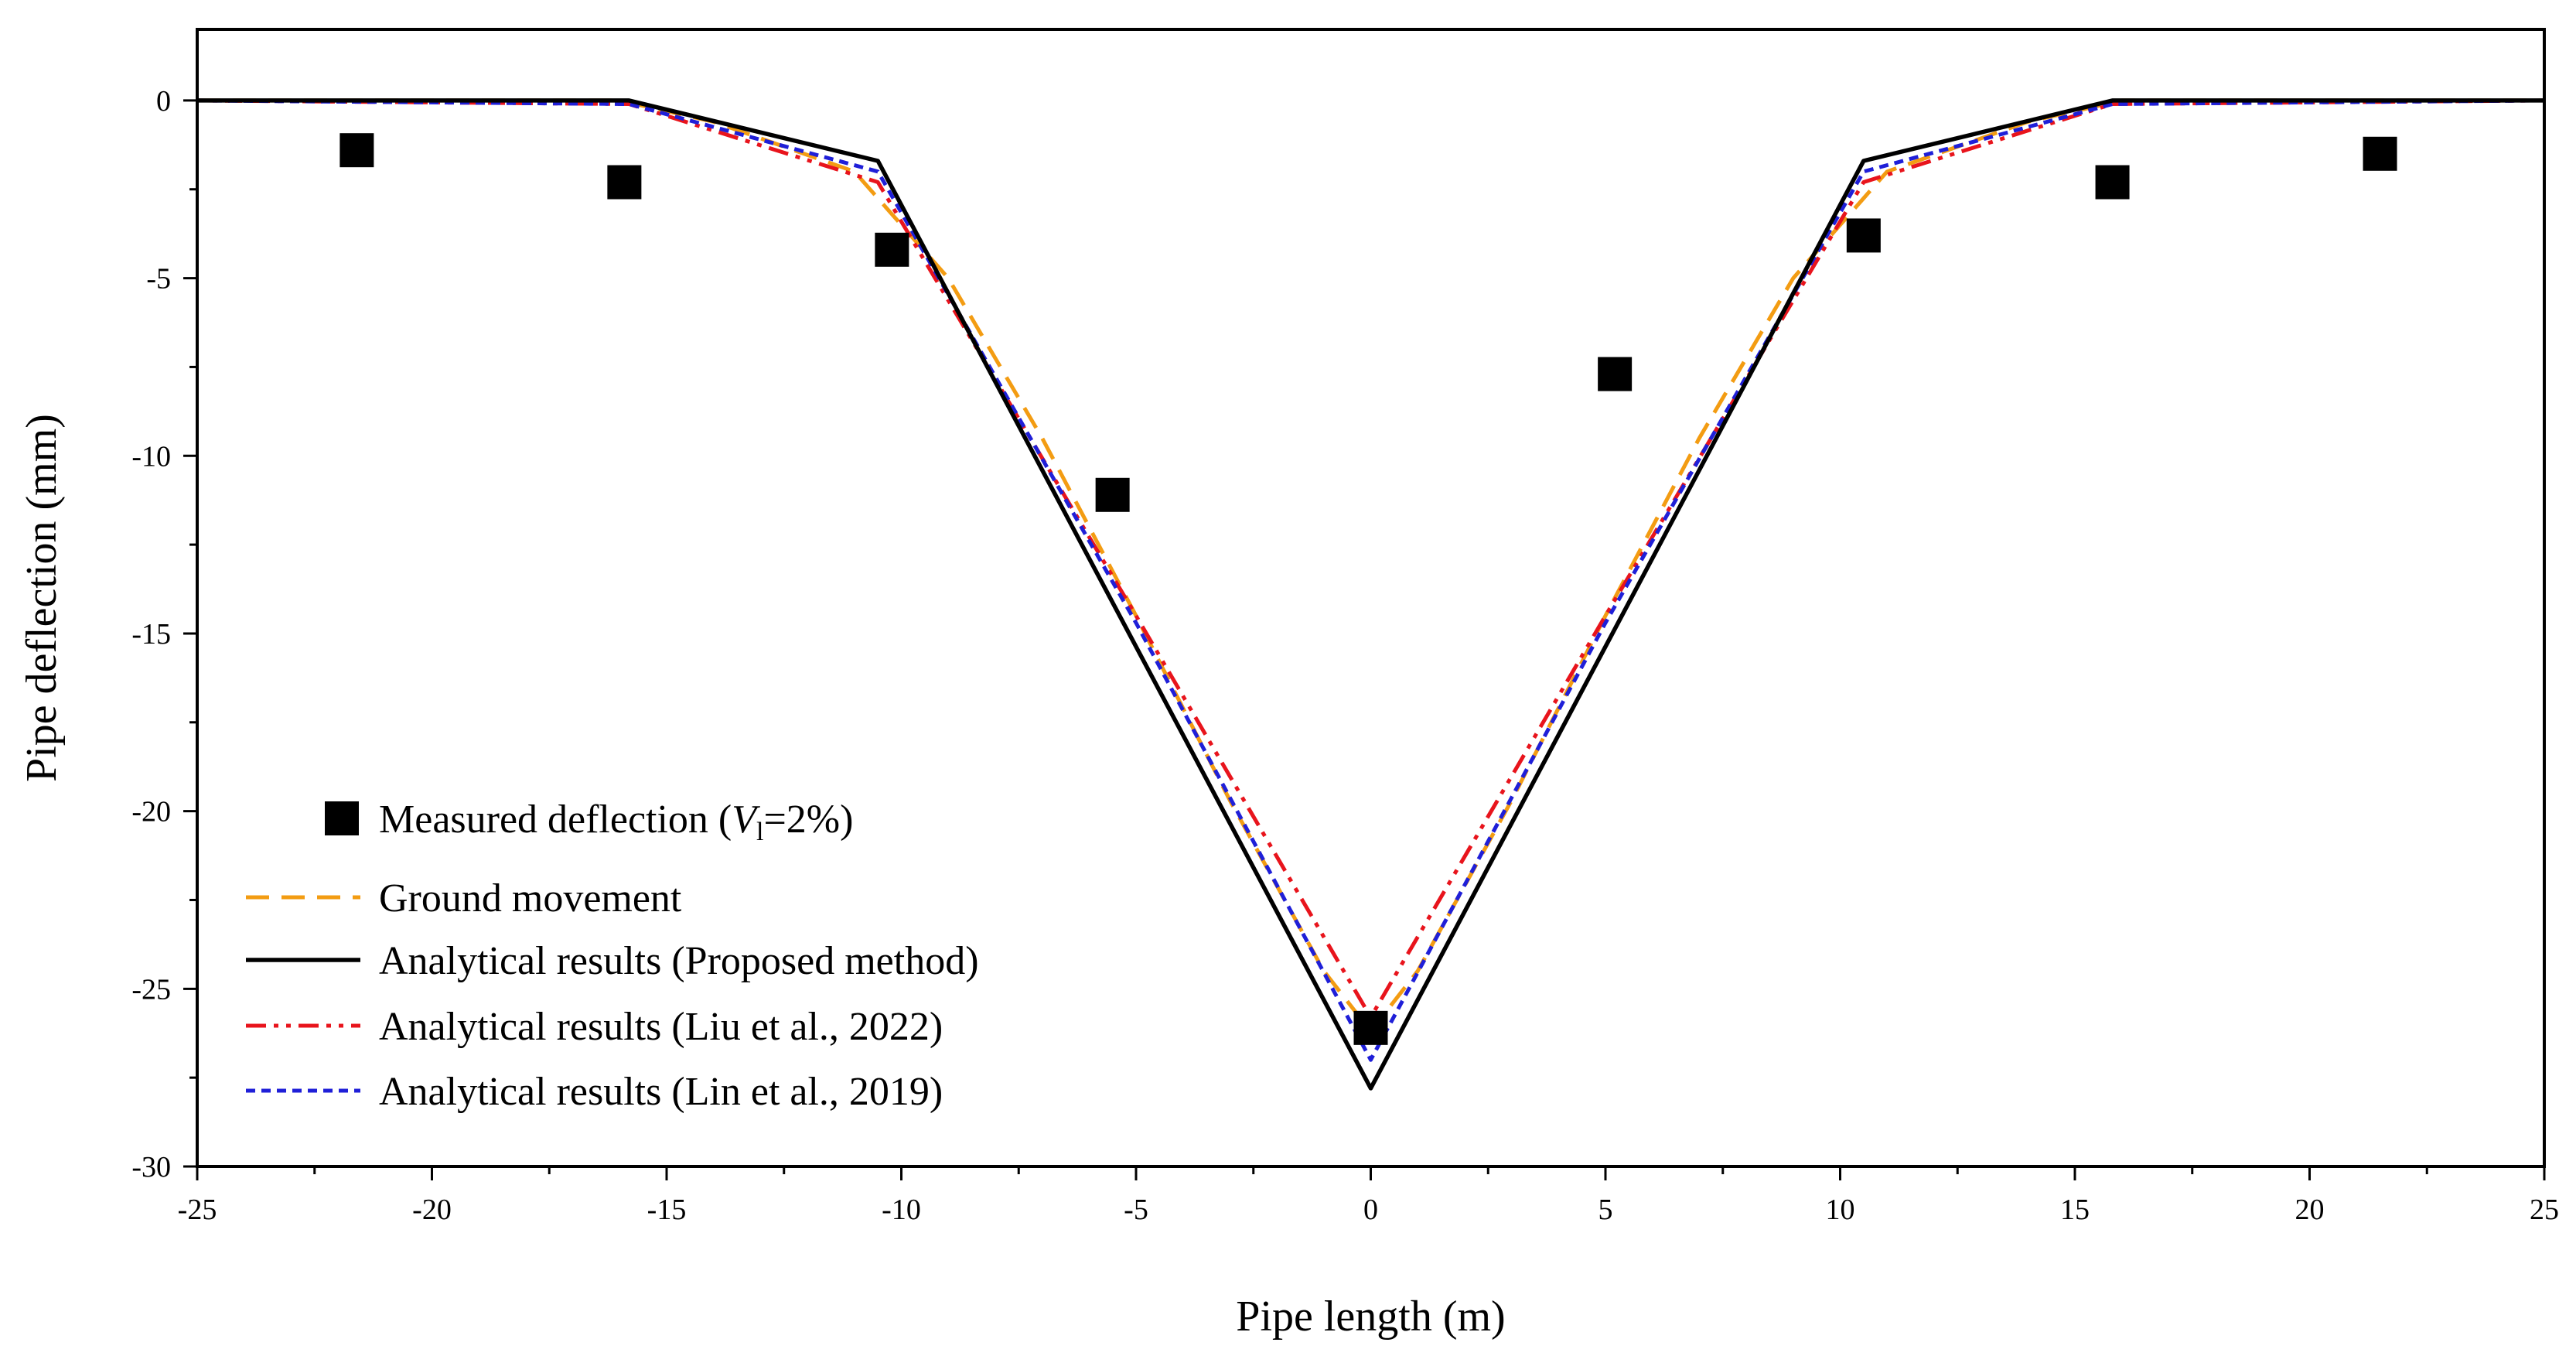 The height and width of the screenshot is (1356, 2576). I want to click on x-tick-label: -10, so click(901, 1210).